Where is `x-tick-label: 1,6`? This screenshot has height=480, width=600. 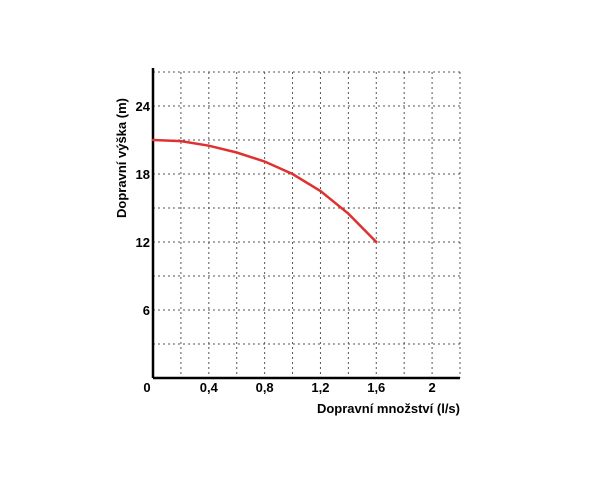 x-tick-label: 1,6 is located at coordinates (376, 387).